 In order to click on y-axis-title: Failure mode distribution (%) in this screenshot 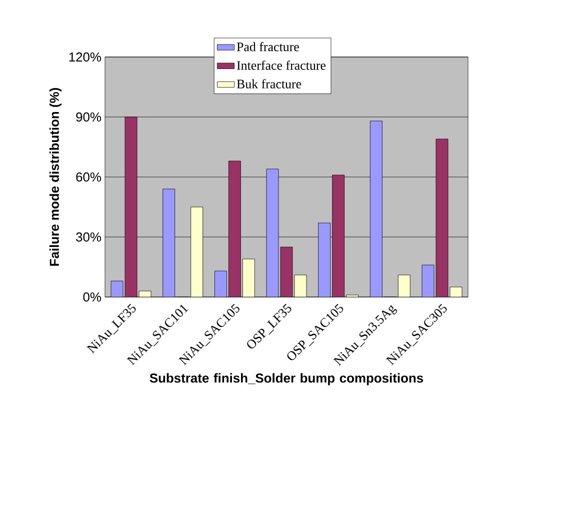, I will do `click(55, 177)`.